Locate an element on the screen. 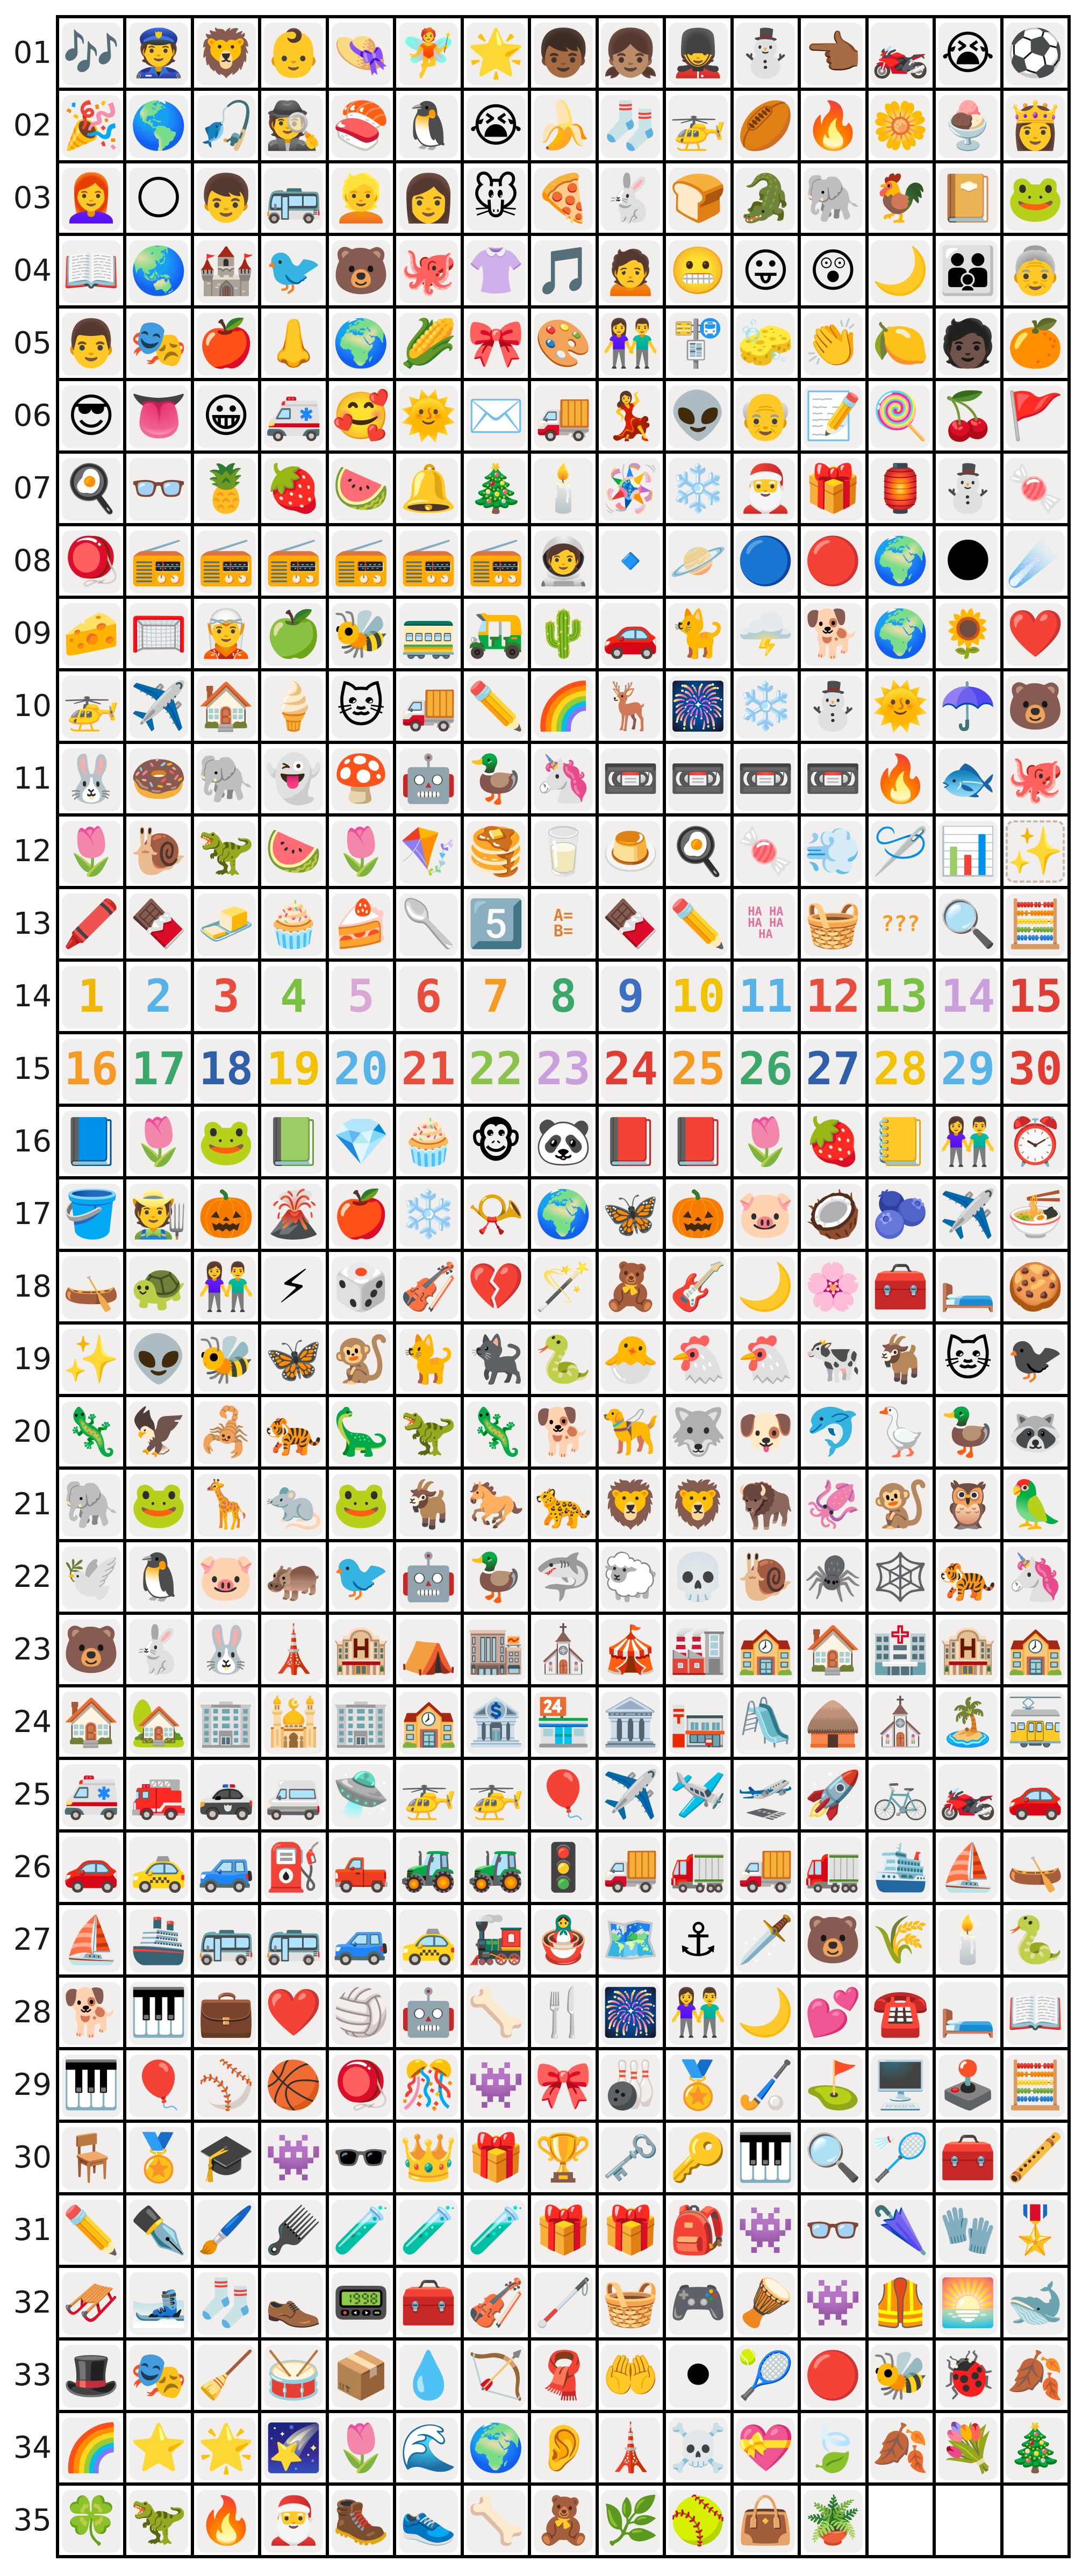 The height and width of the screenshot is (2576, 1075). cassette-pink: 📼 is located at coordinates (698, 778).